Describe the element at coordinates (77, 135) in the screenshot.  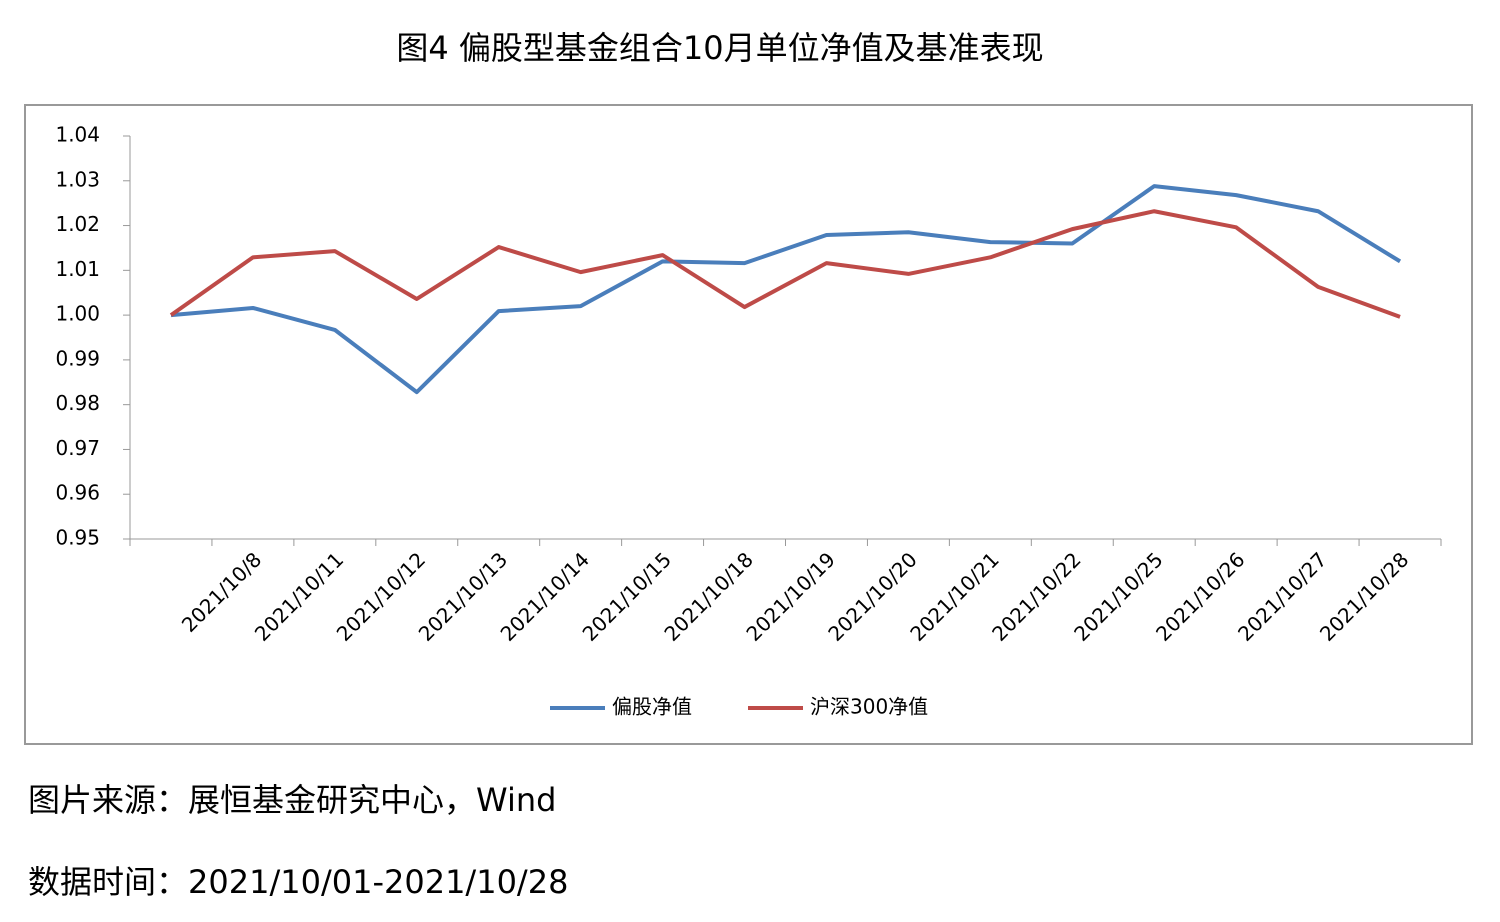
I see `y-tick-label: 1.04` at that location.